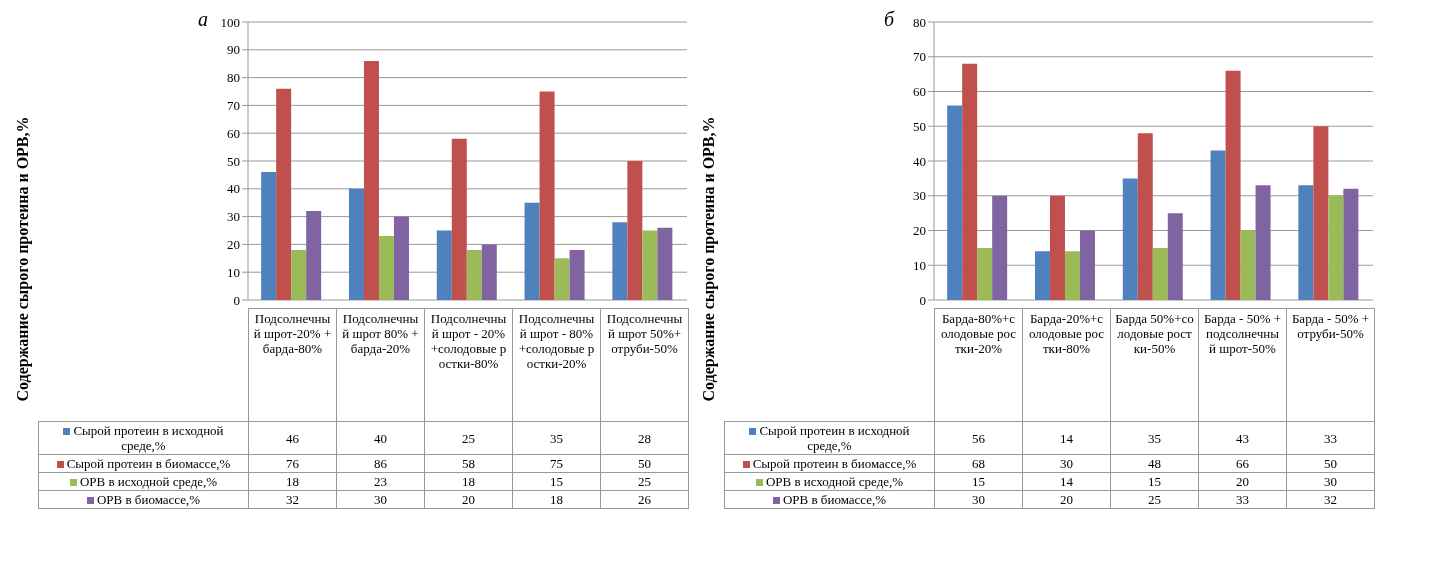  What do you see at coordinates (143, 499) in the screenshot?
I see `legend-label: ОРВ в биомассе,%` at bounding box center [143, 499].